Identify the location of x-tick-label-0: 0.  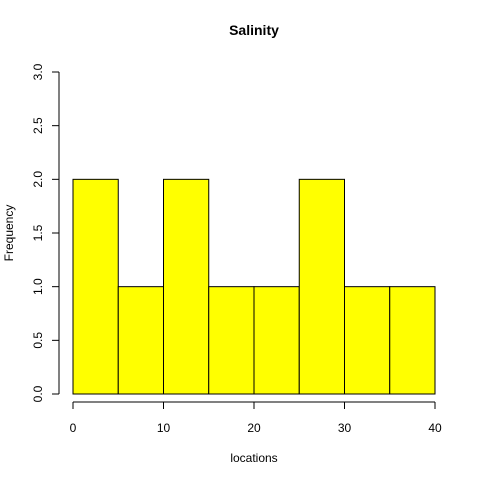
(73, 428).